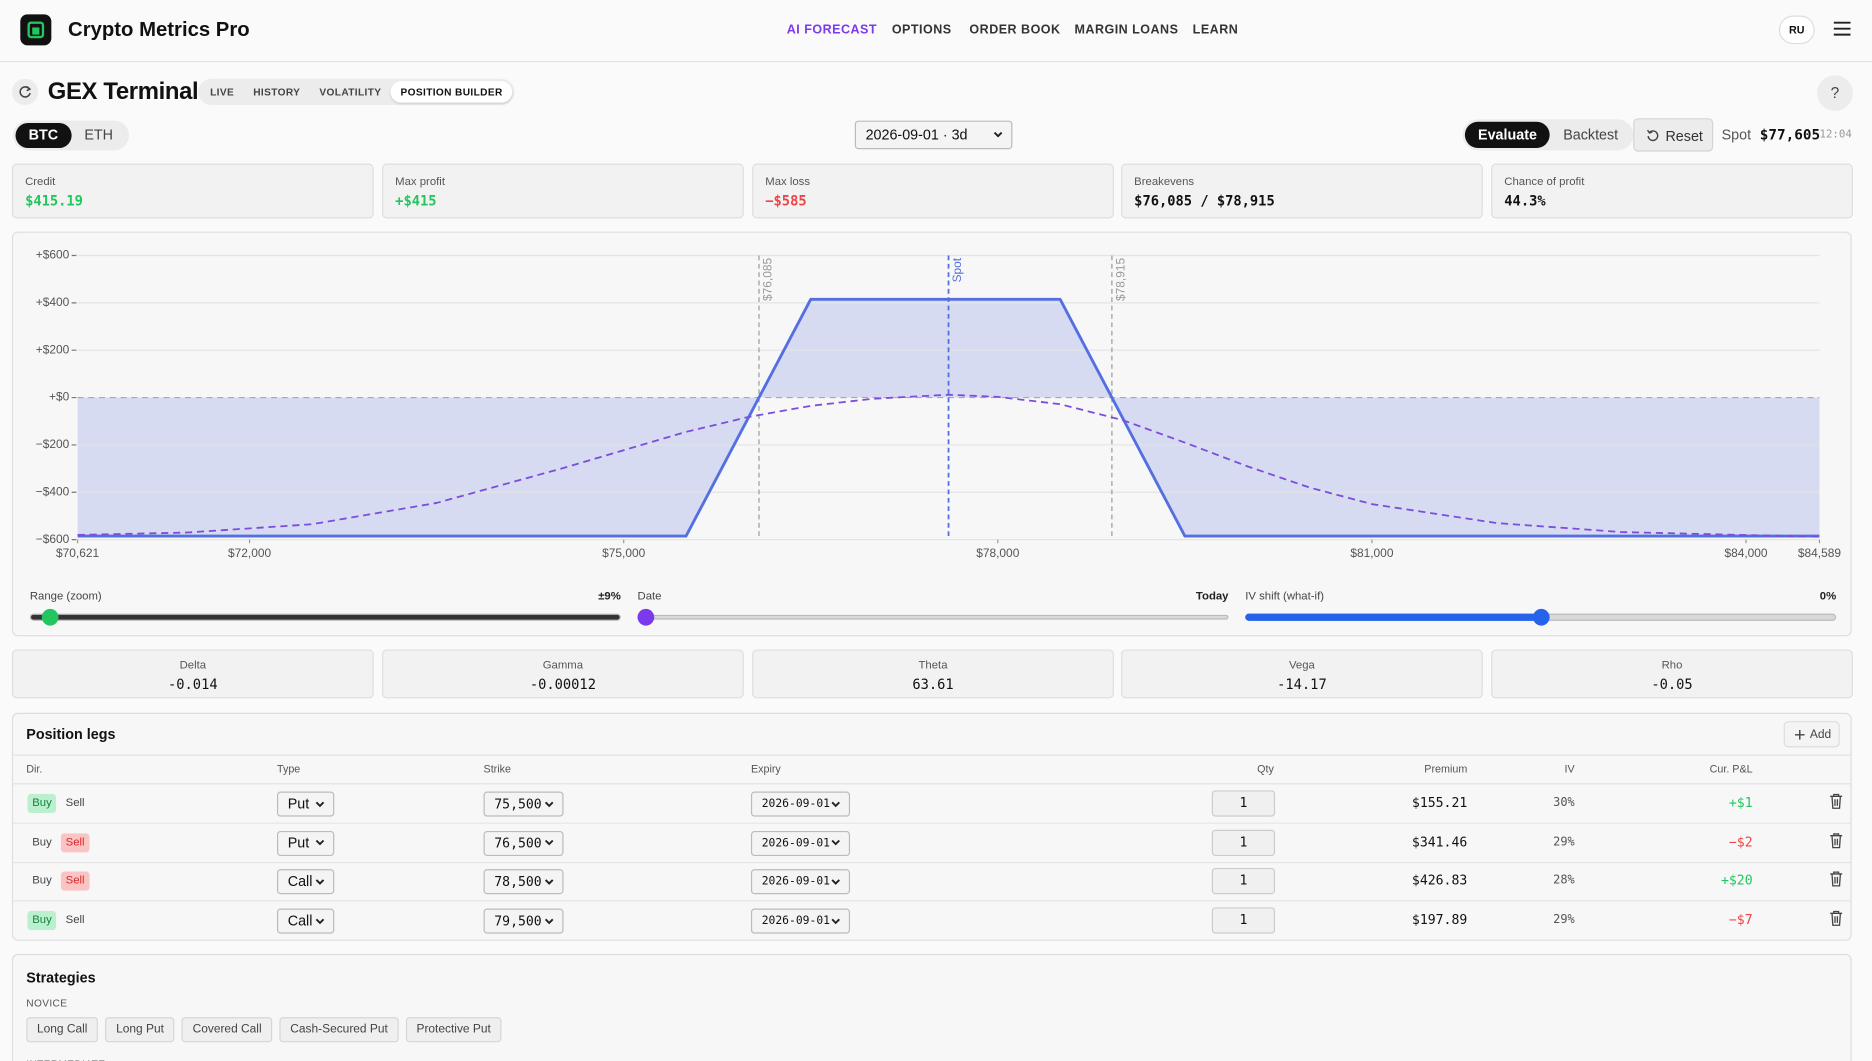 Image resolution: width=1872 pixels, height=1061 pixels. What do you see at coordinates (1507, 135) in the screenshot?
I see `segment: Evaluate` at bounding box center [1507, 135].